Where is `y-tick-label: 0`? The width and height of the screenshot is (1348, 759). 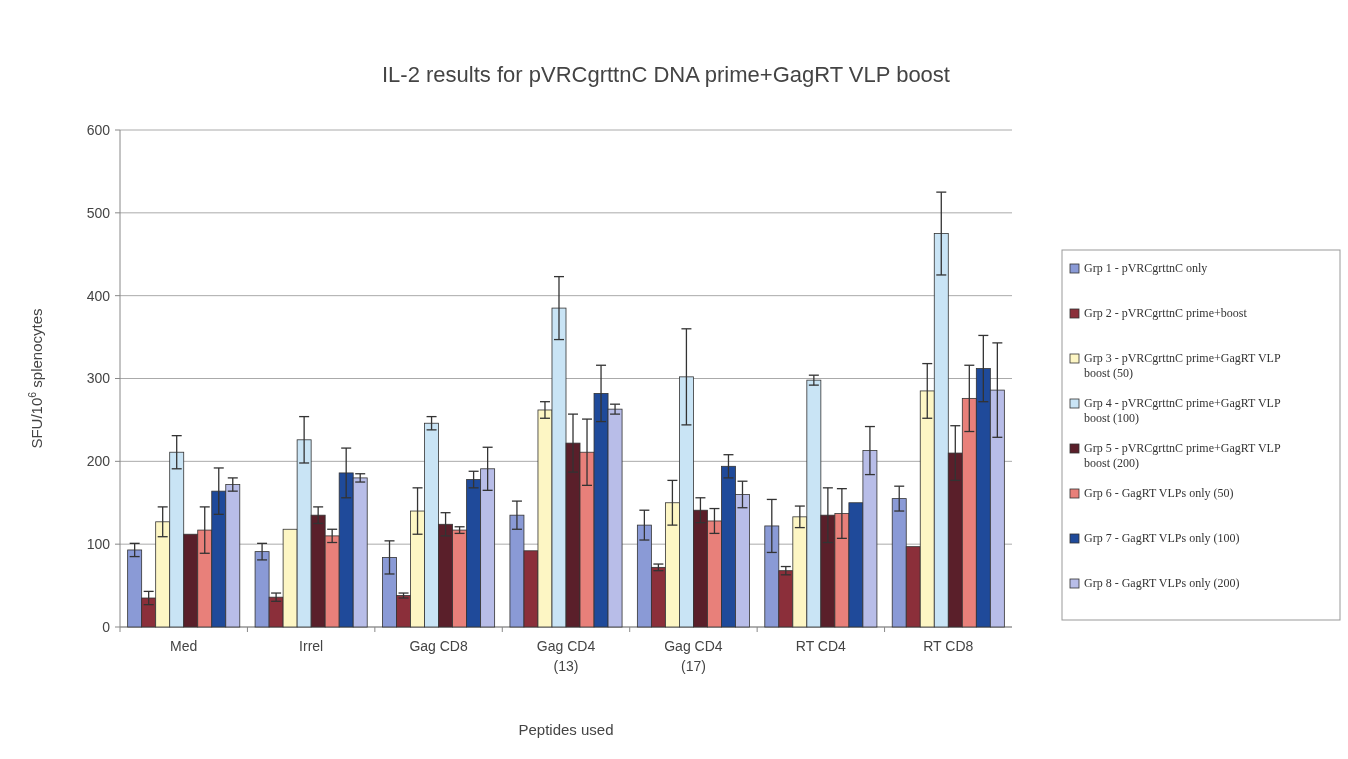
y-tick-label: 0 is located at coordinates (106, 626).